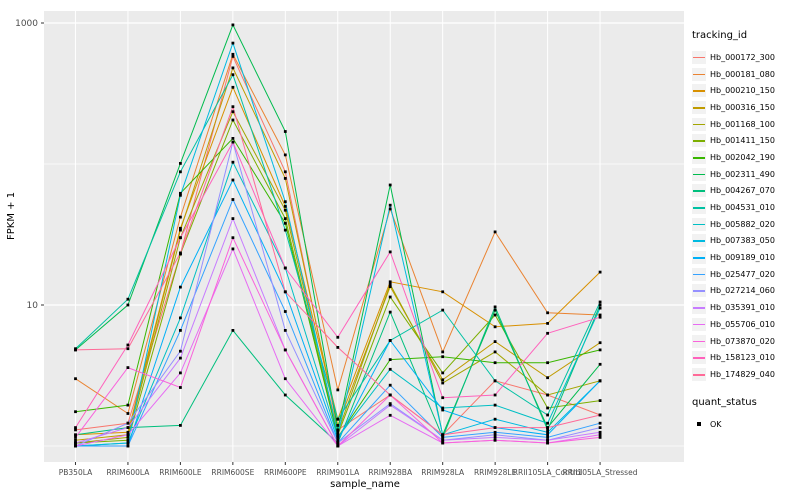  I want to click on legend-label: Hb_055706_010, so click(742, 324).